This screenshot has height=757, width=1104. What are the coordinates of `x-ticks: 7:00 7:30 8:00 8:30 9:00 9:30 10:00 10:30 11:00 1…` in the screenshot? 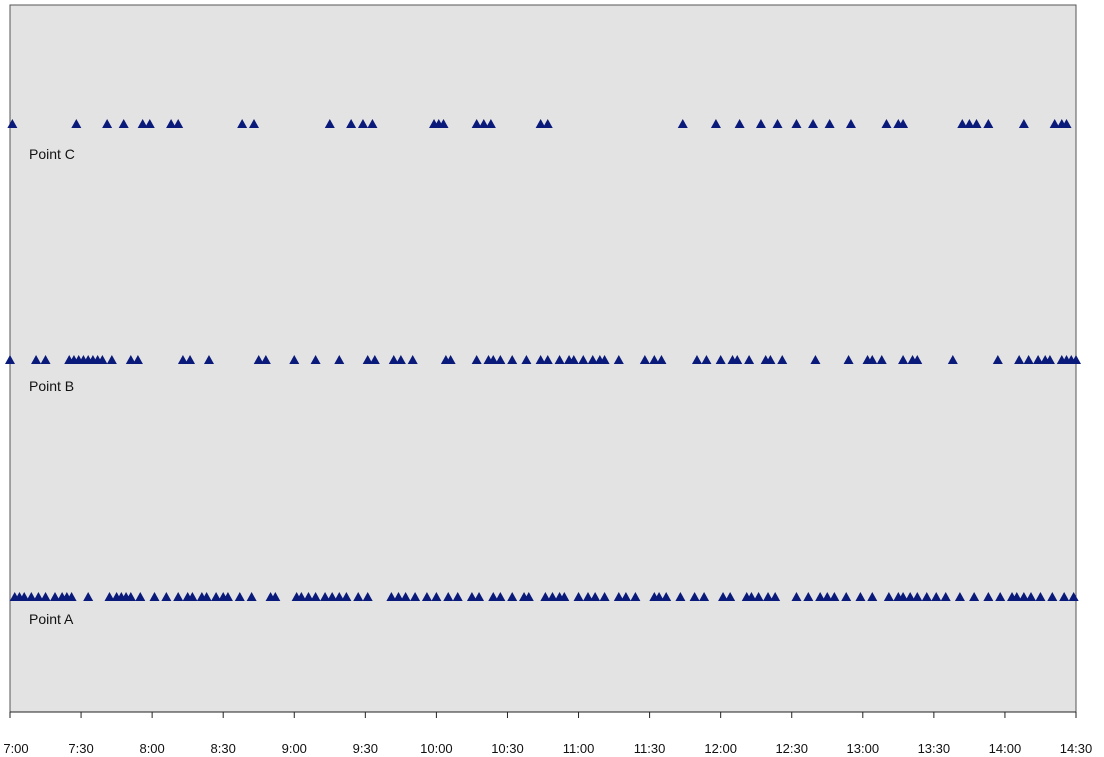 It's located at (547, 734).